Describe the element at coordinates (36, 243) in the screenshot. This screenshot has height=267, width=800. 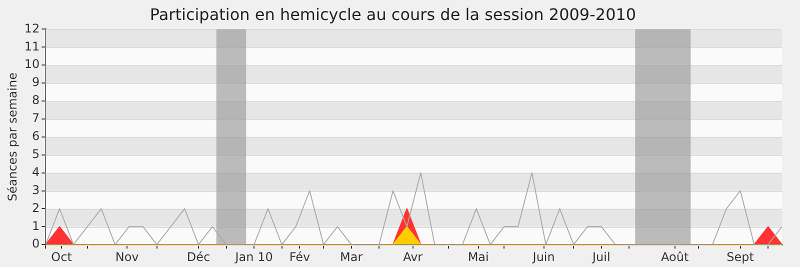
I see `y-tick-label: 0` at that location.